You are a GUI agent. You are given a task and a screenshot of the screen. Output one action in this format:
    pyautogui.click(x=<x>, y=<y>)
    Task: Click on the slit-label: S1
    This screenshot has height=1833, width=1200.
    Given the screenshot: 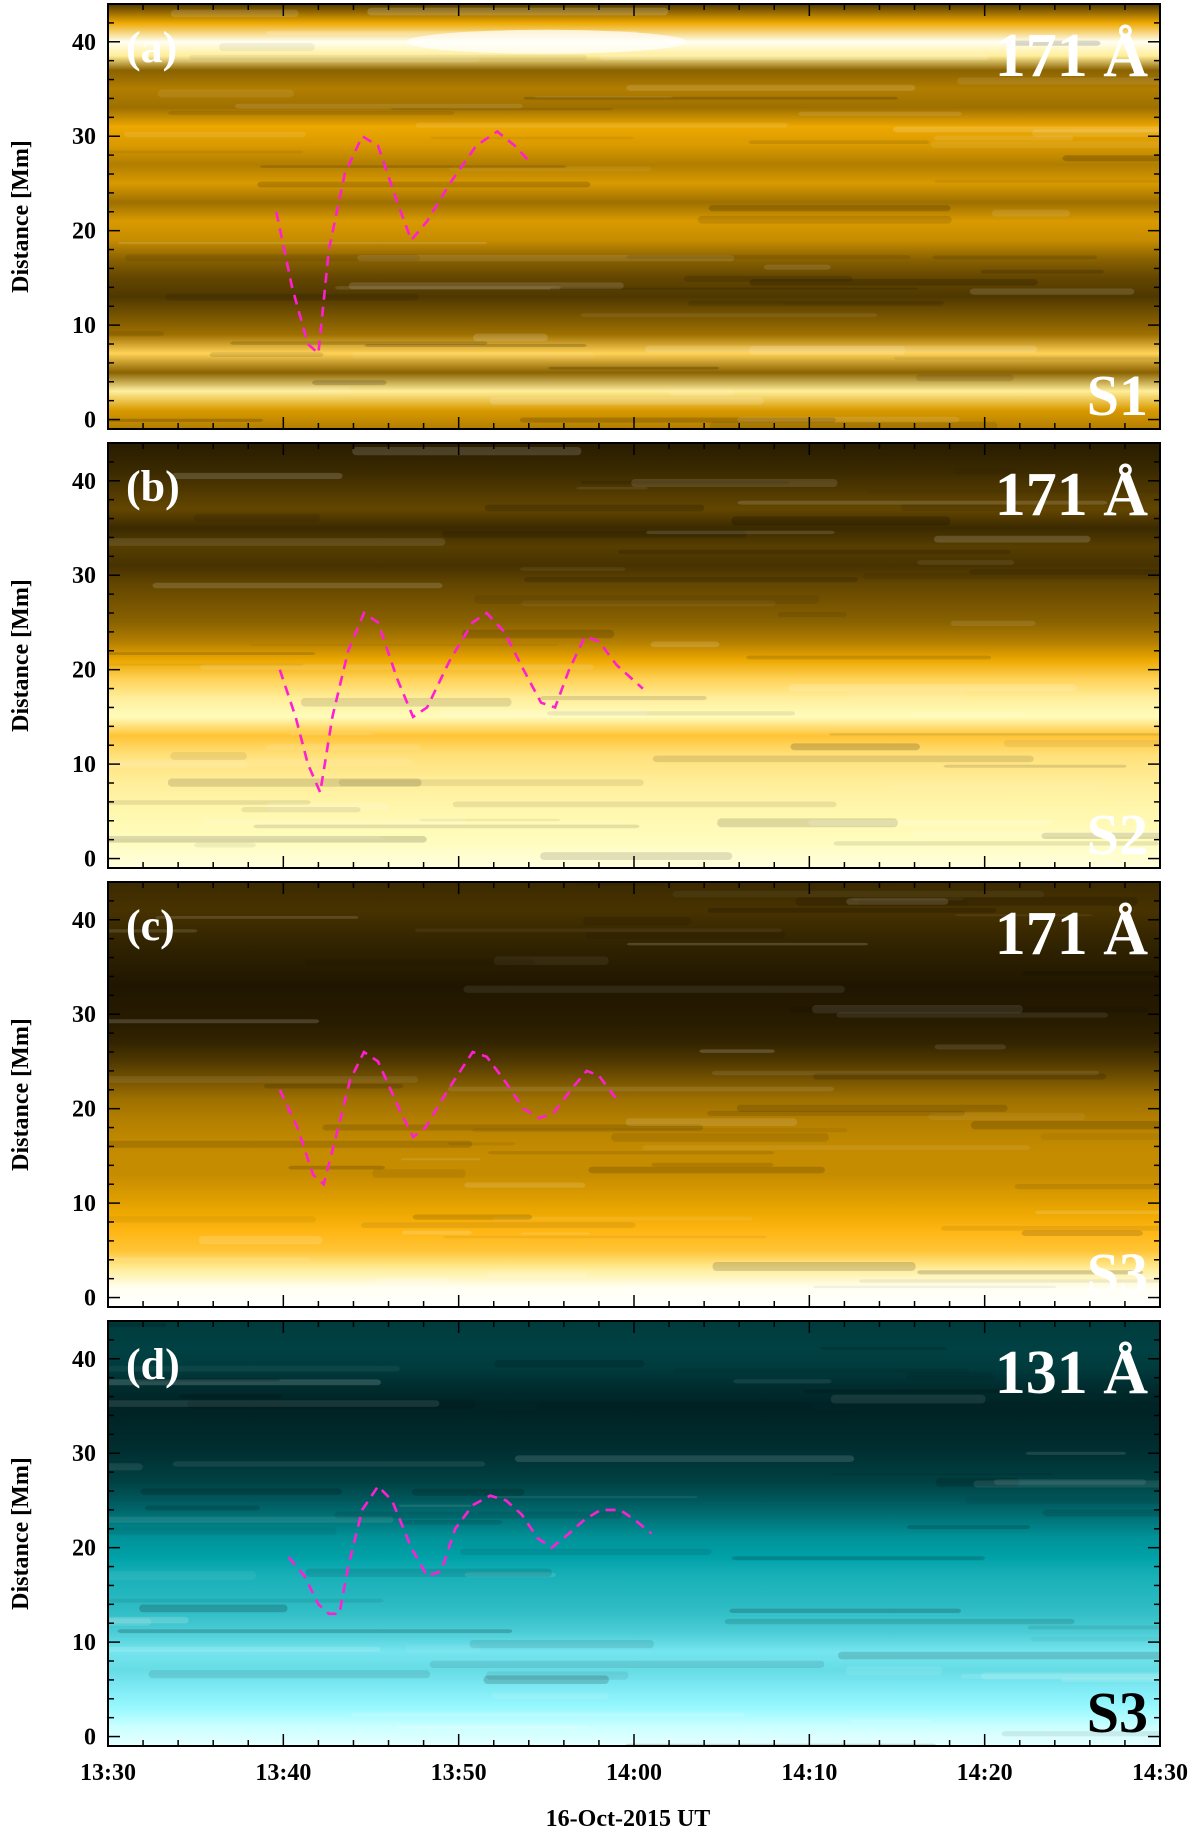 What is the action you would take?
    pyautogui.click(x=1117, y=395)
    